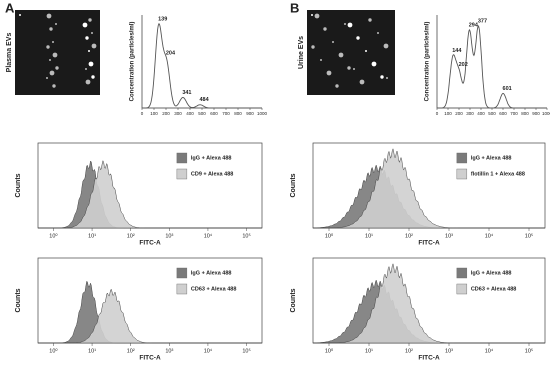  What do you see at coordinates (482, 22) in the screenshot?
I see `peak-label: 377` at bounding box center [482, 22].